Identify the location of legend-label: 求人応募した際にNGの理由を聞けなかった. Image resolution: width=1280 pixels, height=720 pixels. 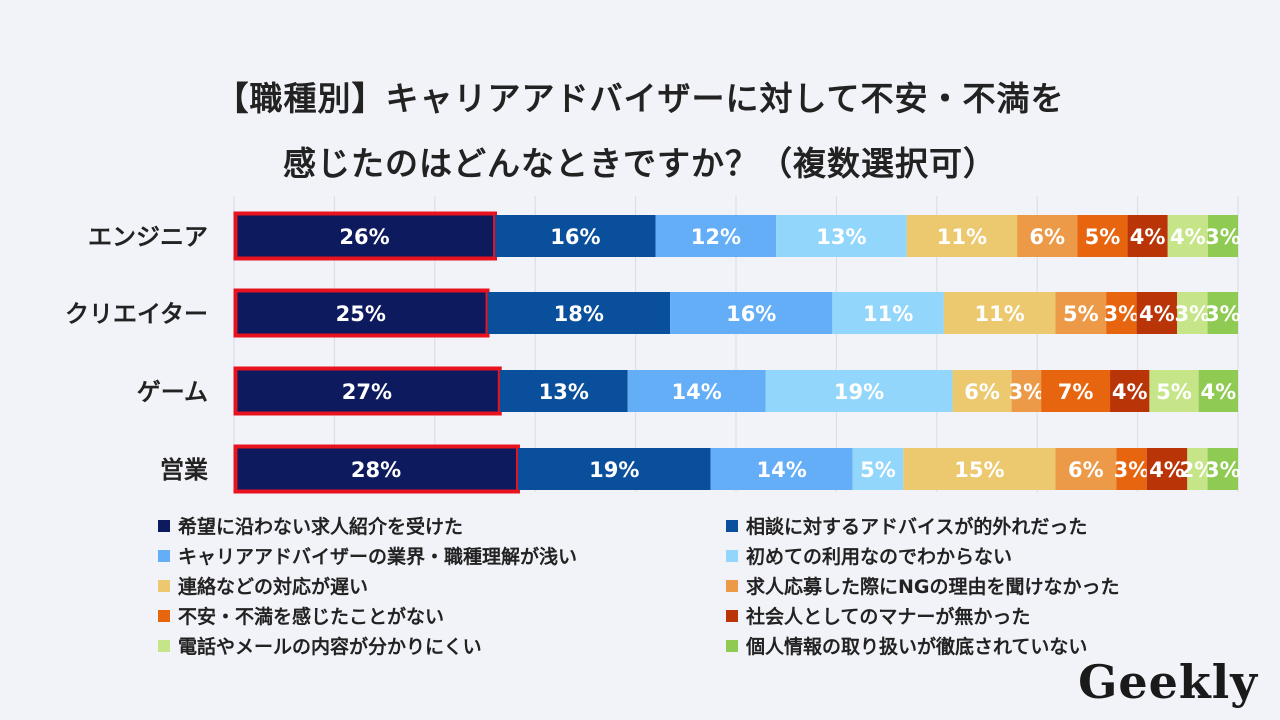
(933, 587).